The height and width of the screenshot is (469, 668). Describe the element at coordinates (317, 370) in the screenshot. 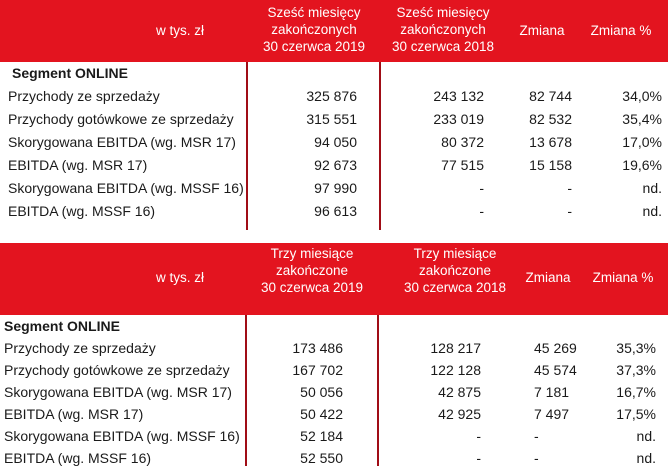

I see `value-2019: 167 702` at that location.